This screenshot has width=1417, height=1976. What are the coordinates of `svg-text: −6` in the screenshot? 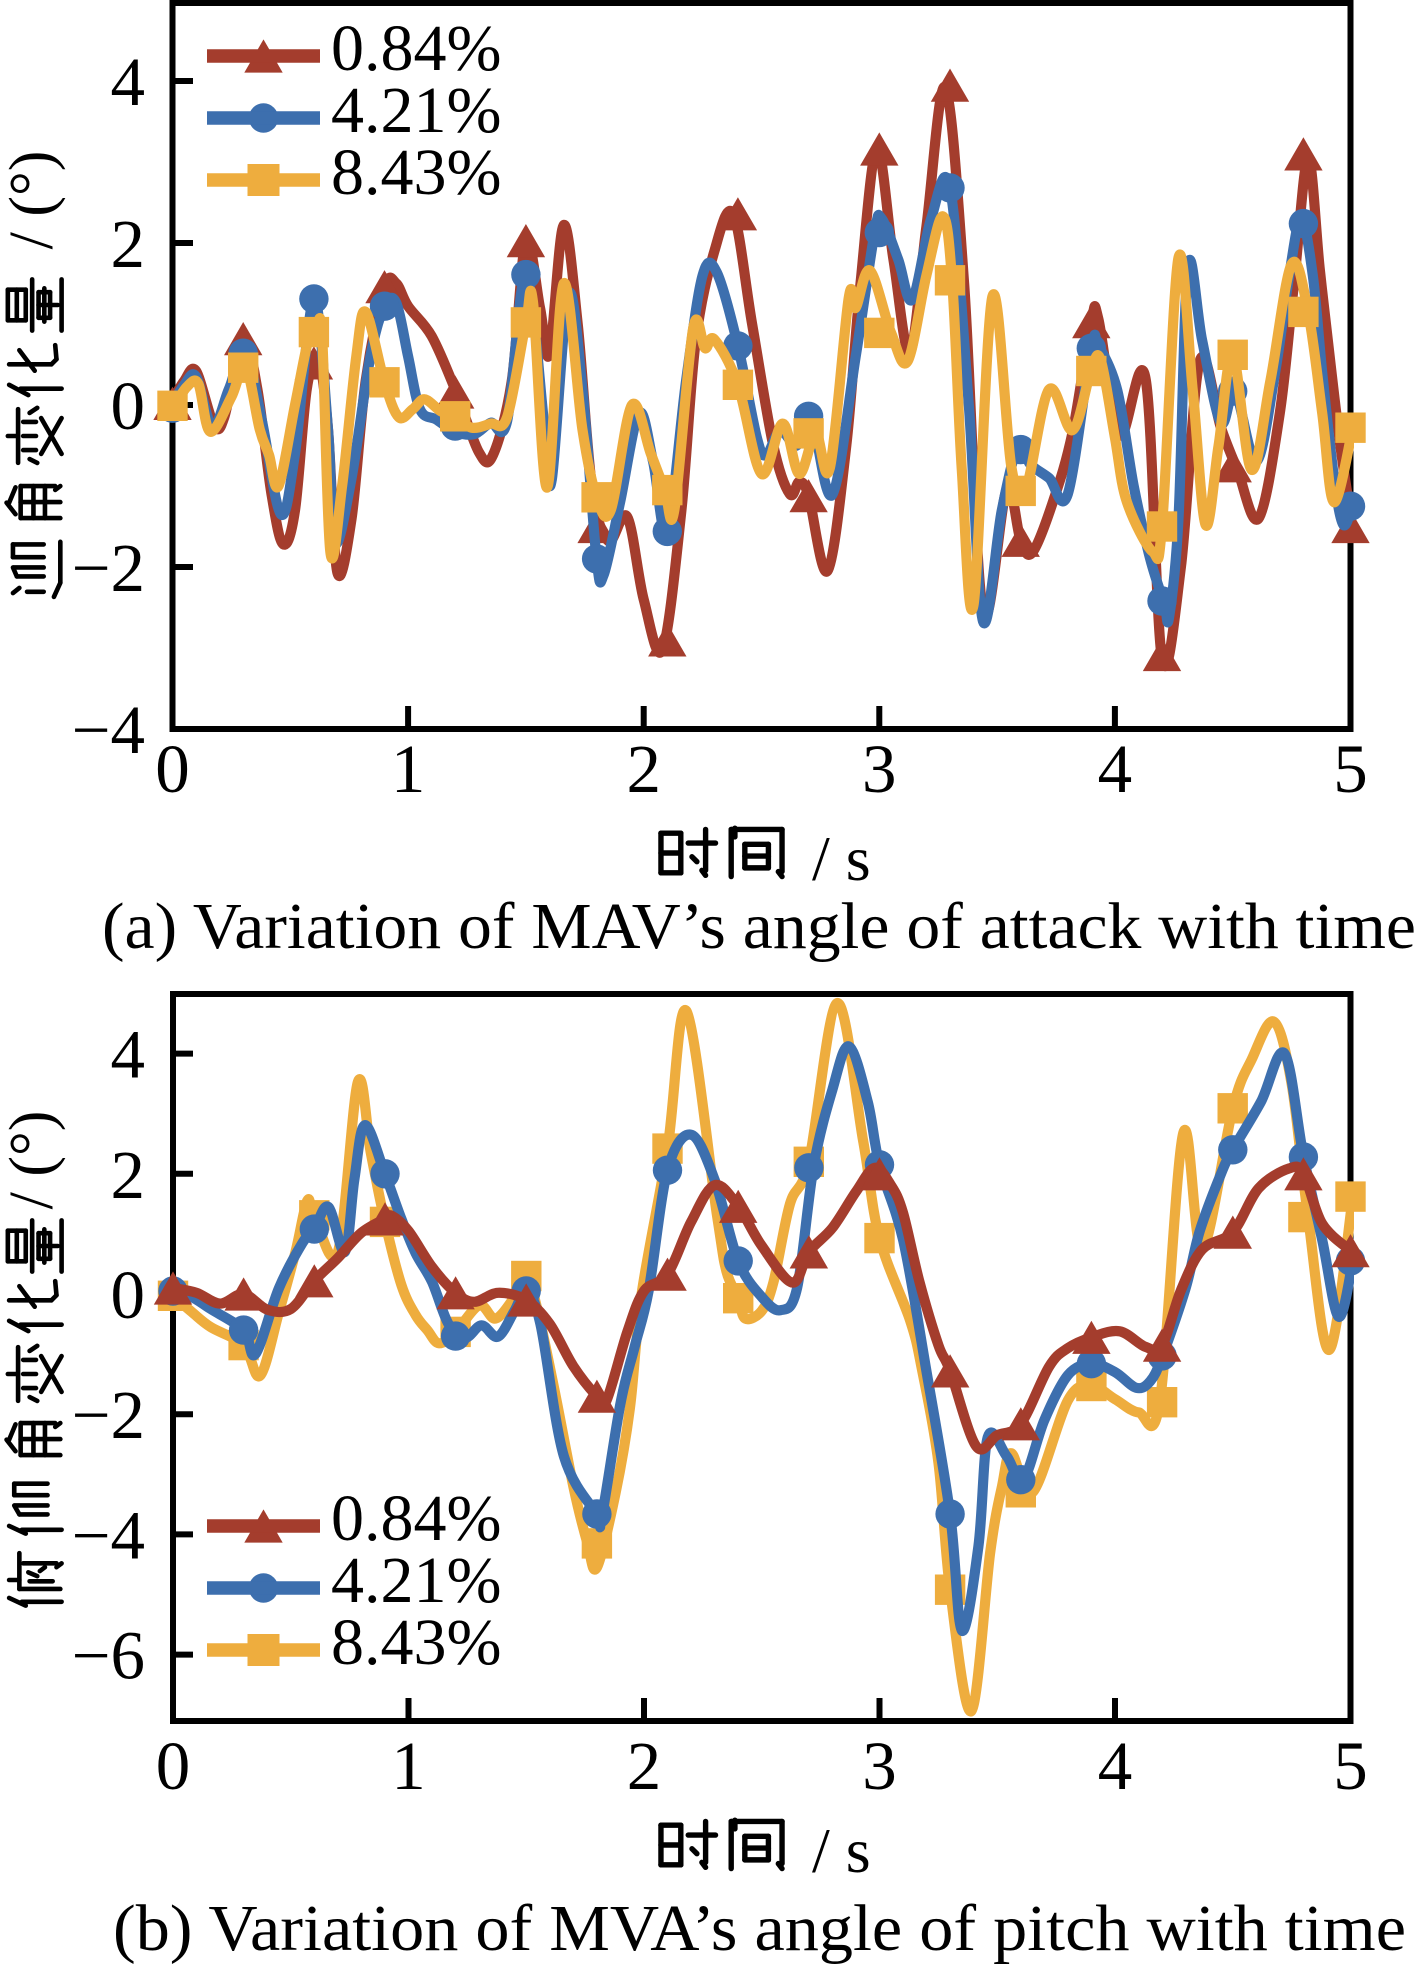 It's located at (108, 1656).